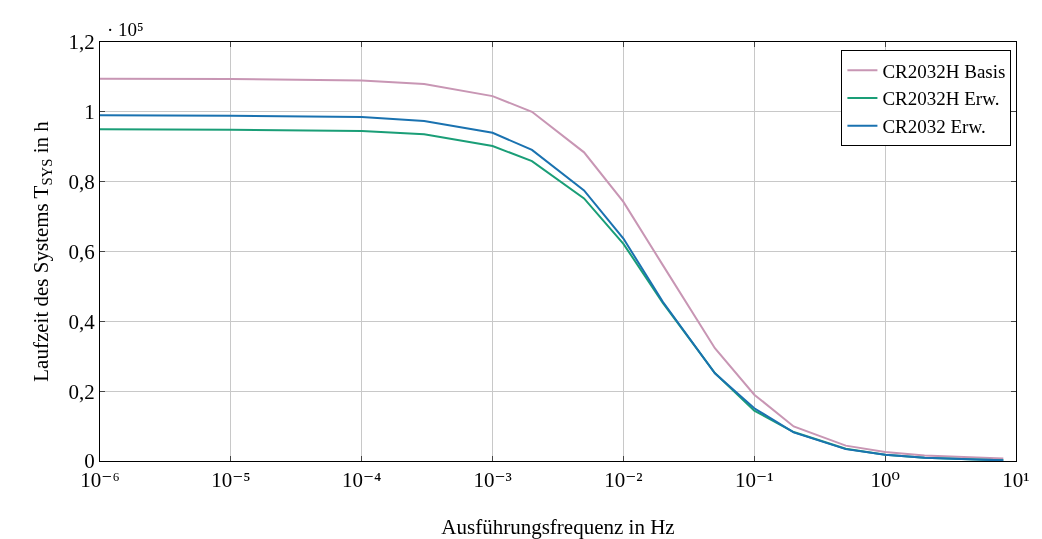  I want to click on x-tick-label: 10⁻³, so click(492, 480).